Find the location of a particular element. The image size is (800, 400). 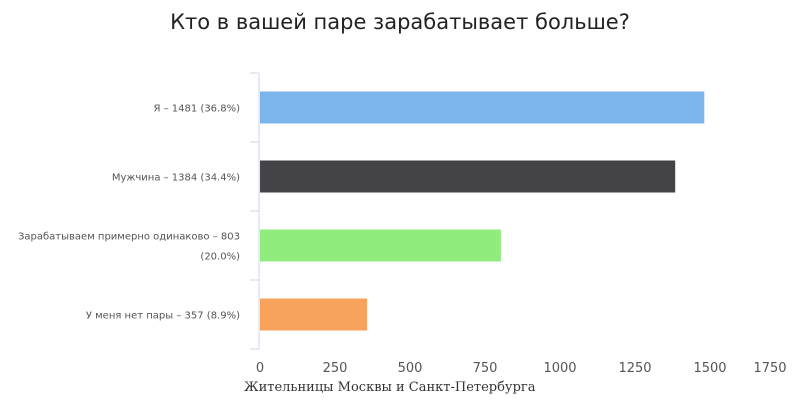

x-tick-label: 1500 is located at coordinates (709, 368).